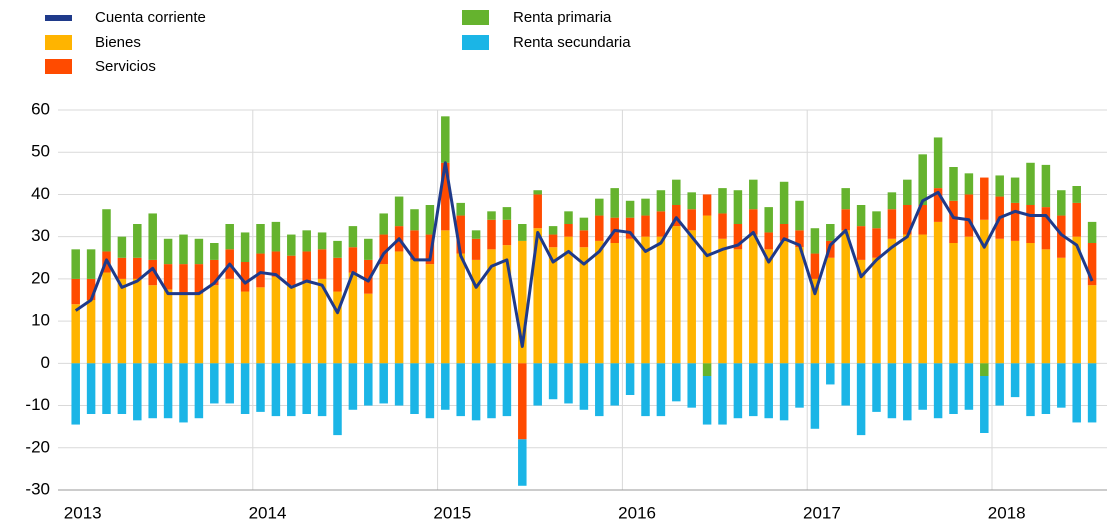  I want to click on x-tick-label: 2015, so click(452, 512).